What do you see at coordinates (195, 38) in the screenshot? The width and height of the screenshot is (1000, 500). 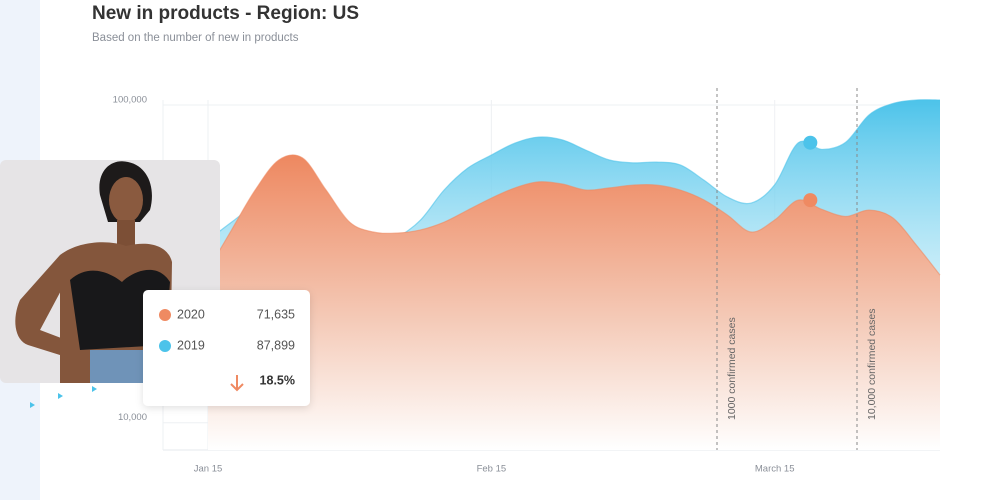 I see `chart-subtitle: Based on the number of new in products` at bounding box center [195, 38].